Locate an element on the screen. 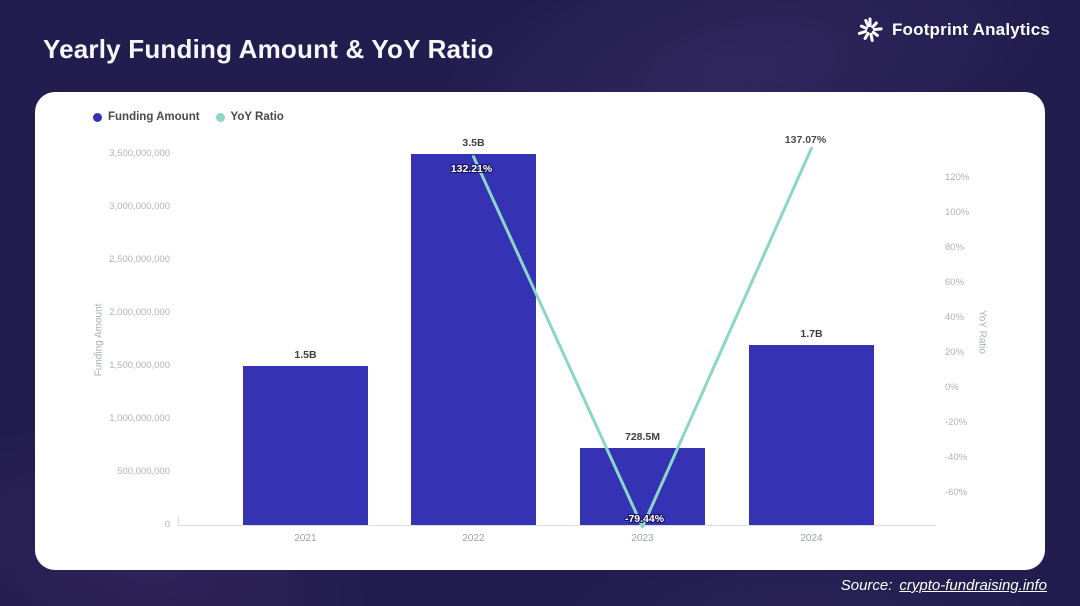  right-axis-tick-label: -20% is located at coordinates (956, 422).